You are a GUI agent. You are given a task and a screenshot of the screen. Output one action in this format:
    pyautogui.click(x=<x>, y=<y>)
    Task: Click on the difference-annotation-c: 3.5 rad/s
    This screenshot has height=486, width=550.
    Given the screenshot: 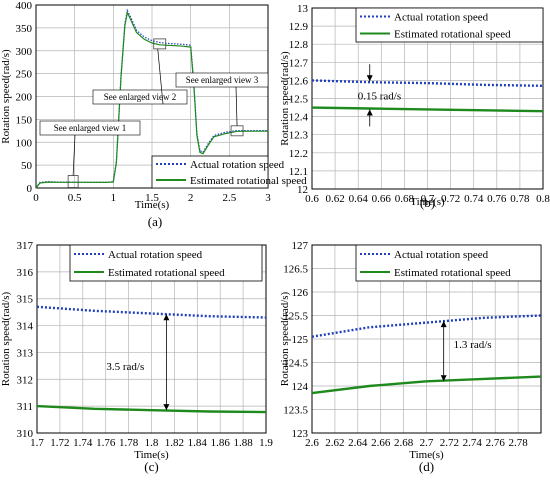 What is the action you would take?
    pyautogui.click(x=138, y=362)
    